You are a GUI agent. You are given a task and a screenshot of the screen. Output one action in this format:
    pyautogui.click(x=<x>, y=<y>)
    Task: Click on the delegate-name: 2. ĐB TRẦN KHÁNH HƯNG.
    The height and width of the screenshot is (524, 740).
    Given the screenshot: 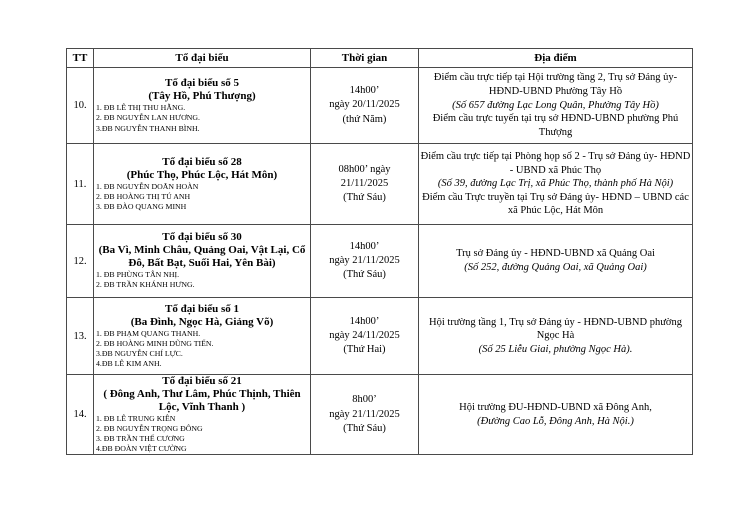 What is the action you would take?
    pyautogui.click(x=145, y=285)
    